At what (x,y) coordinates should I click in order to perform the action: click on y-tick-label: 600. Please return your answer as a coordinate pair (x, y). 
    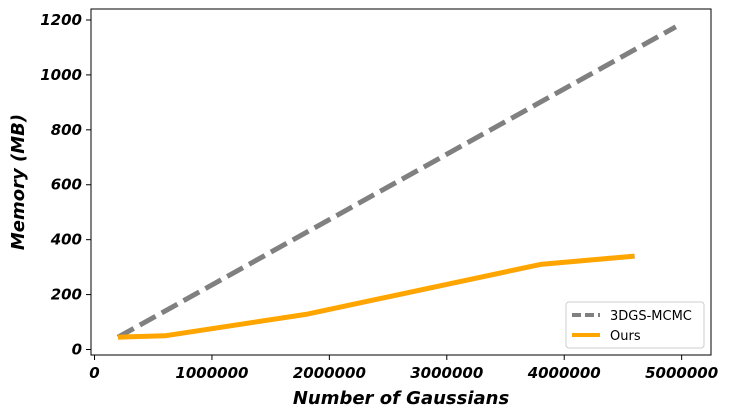
    Looking at the image, I should click on (66, 185).